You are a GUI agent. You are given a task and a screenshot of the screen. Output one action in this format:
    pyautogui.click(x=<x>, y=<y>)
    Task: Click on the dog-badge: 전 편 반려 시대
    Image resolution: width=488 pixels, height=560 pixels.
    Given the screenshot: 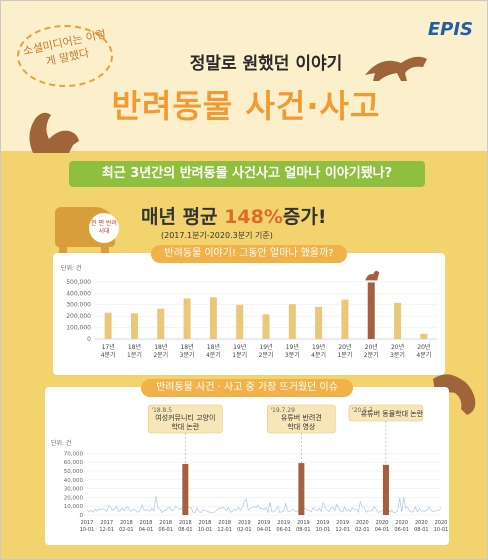 What is the action you would take?
    pyautogui.click(x=104, y=228)
    